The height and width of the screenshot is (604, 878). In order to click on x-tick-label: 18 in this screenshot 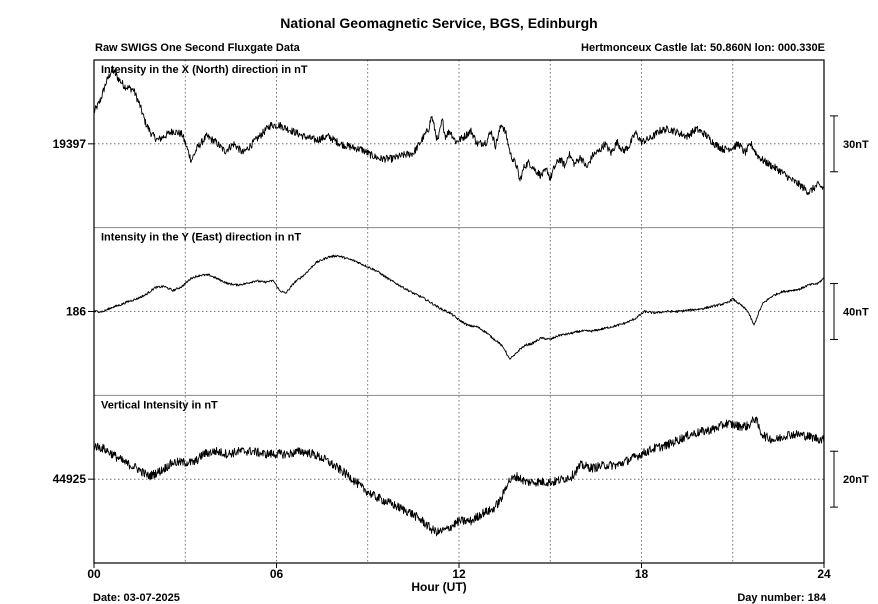, I will do `click(642, 574)`.